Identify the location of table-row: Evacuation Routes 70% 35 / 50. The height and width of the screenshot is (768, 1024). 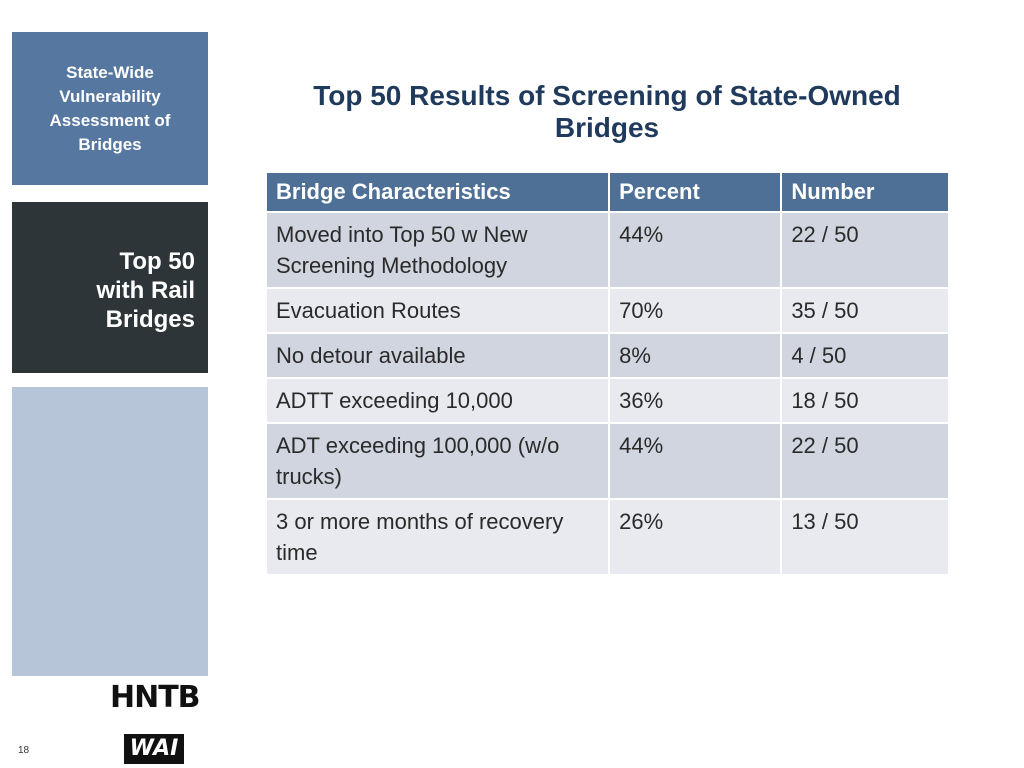
(607, 310).